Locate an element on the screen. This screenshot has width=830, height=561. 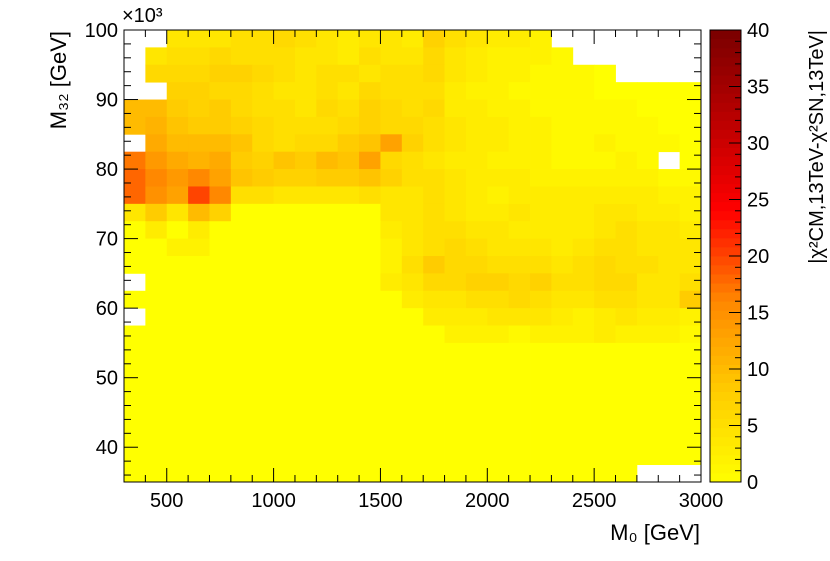
colorbar-tick-label: 30 is located at coordinates (758, 144).